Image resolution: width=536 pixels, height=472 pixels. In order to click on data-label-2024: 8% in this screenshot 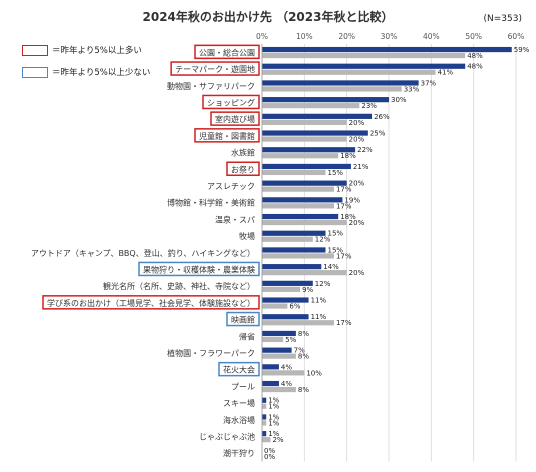, I will do `click(303, 334)`.